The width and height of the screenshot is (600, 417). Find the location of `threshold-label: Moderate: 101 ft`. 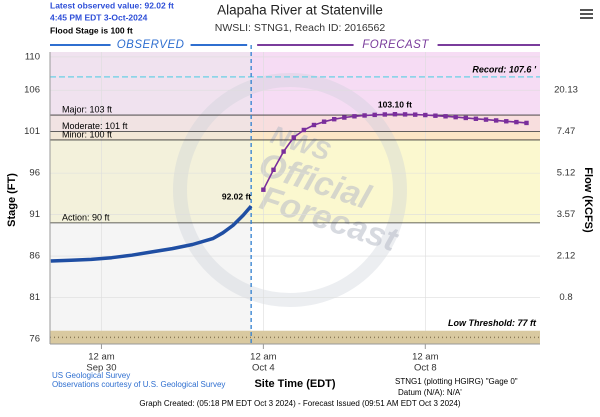

threshold-label: Moderate: 101 ft is located at coordinates (95, 126).